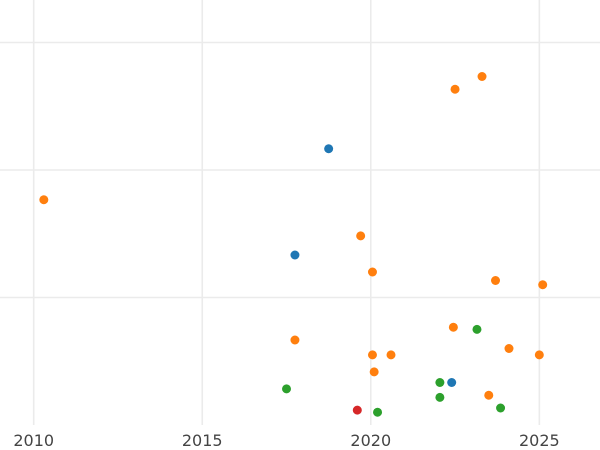  What do you see at coordinates (370, 440) in the screenshot?
I see `x-tick-label: 2020` at bounding box center [370, 440].